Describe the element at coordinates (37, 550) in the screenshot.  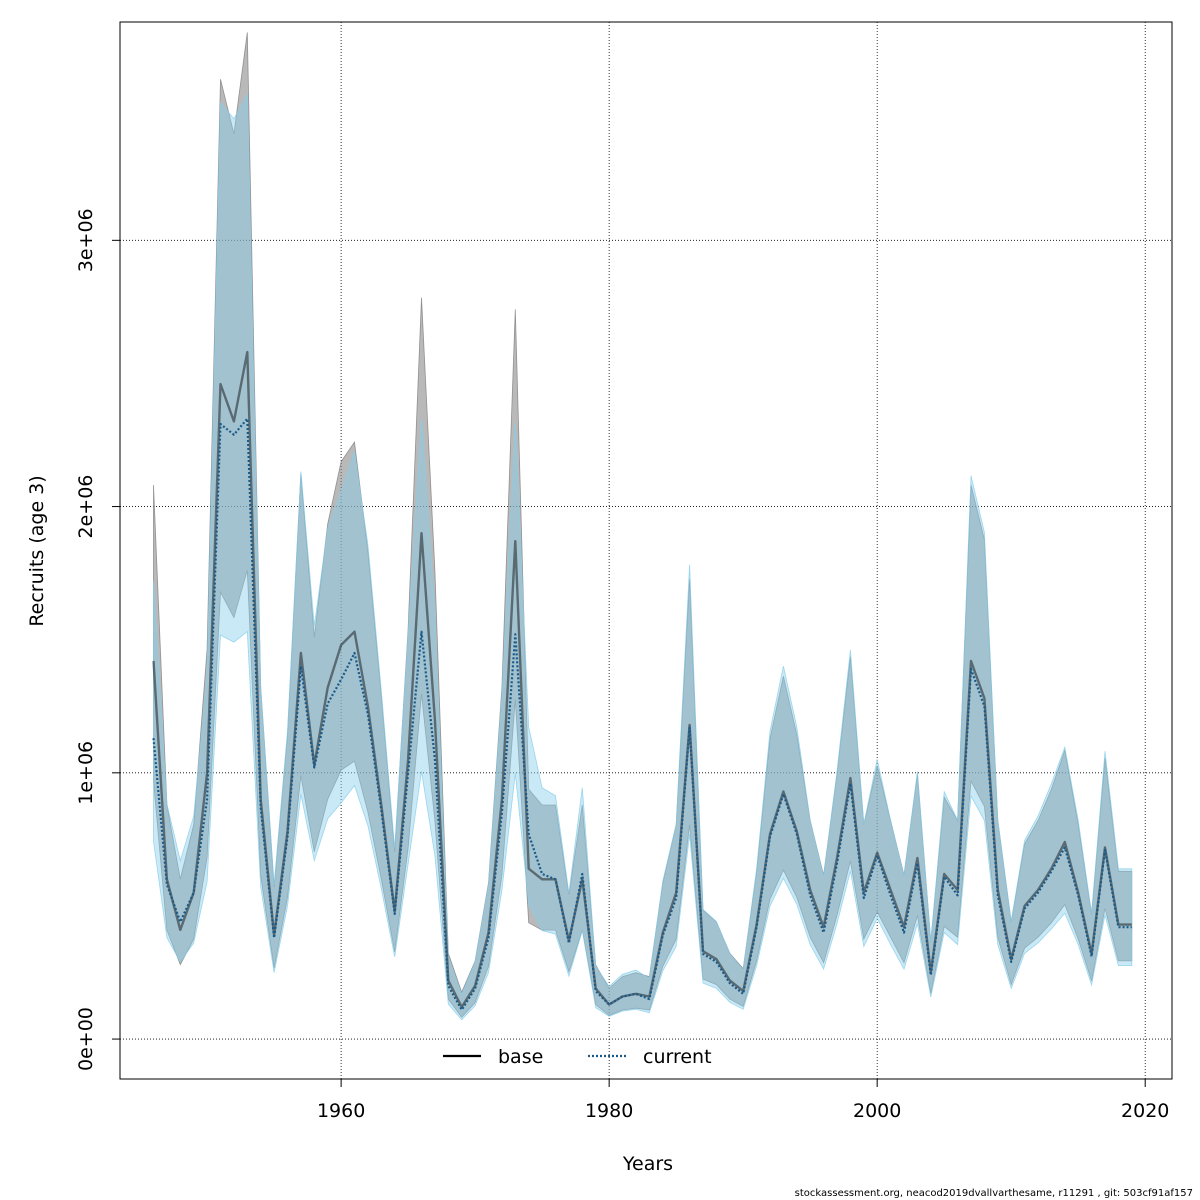
I see `y-axis-title: Recruits (age 3)` at that location.